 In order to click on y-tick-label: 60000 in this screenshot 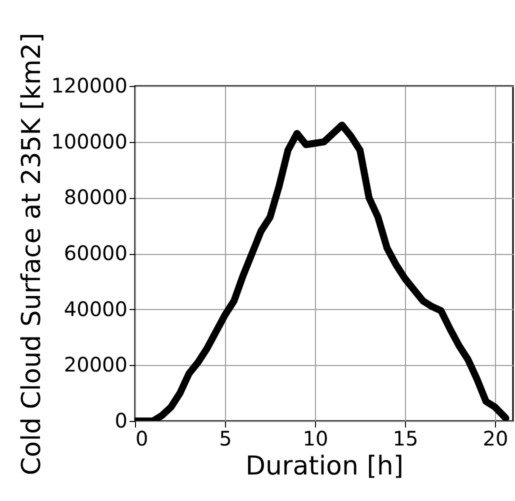, I will do `click(96, 253)`.